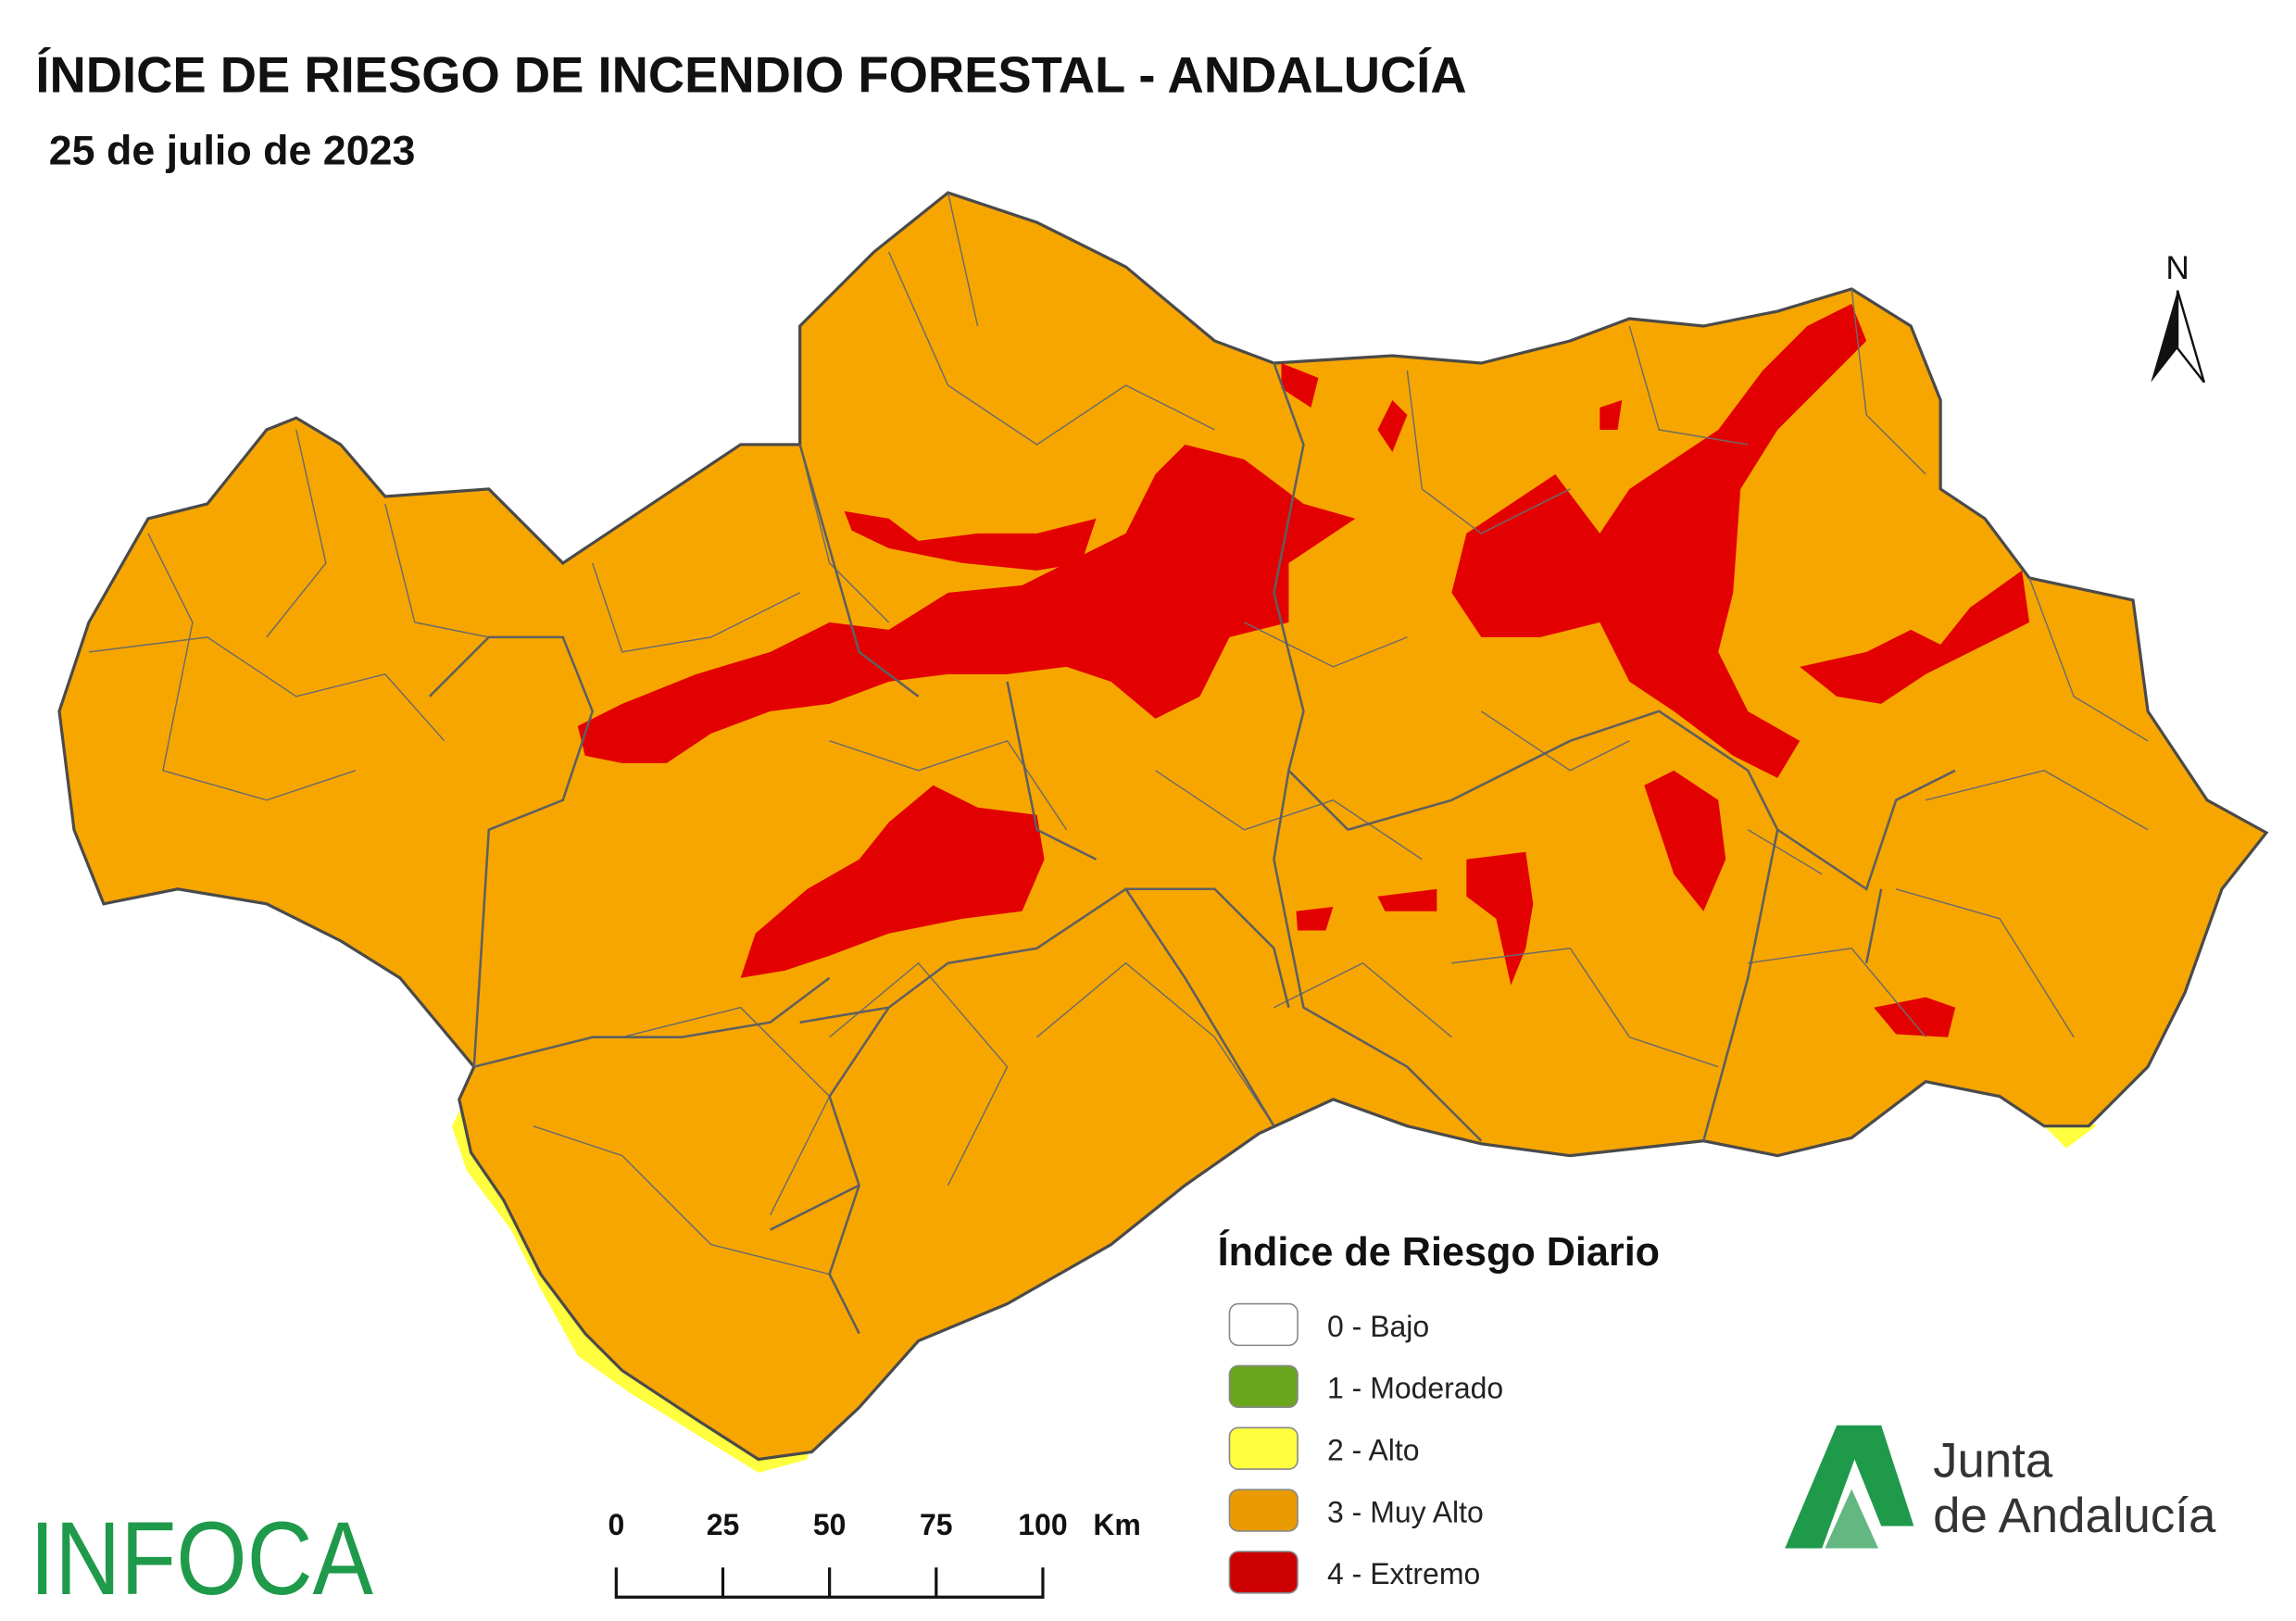  Describe the element at coordinates (874, 1553) in the screenshot. I see `scale-bar: 0 25 50 75 100 Km` at that location.